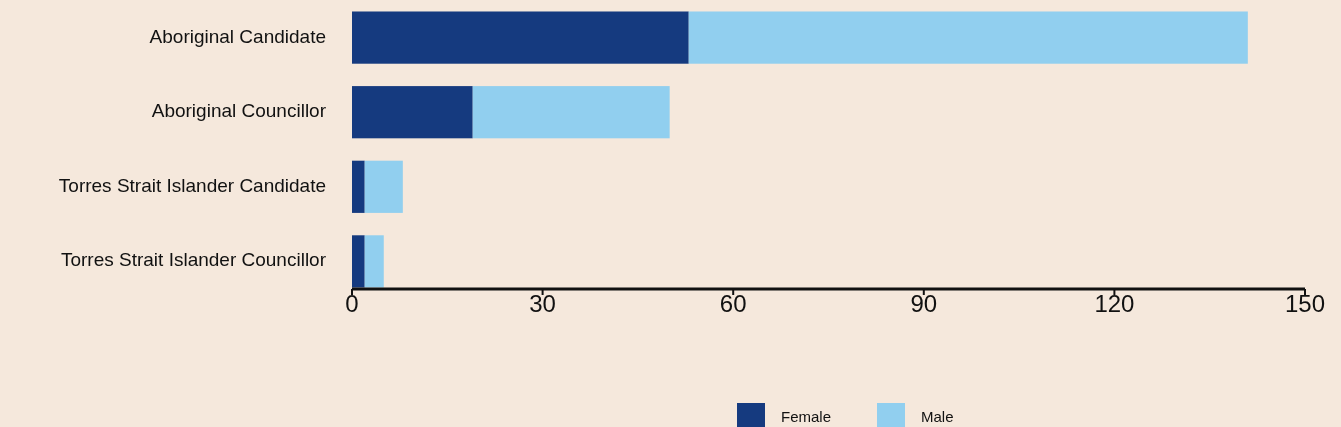  Describe the element at coordinates (192, 185) in the screenshot. I see `y-tick-label: Torres Strait Islander Candidate` at that location.